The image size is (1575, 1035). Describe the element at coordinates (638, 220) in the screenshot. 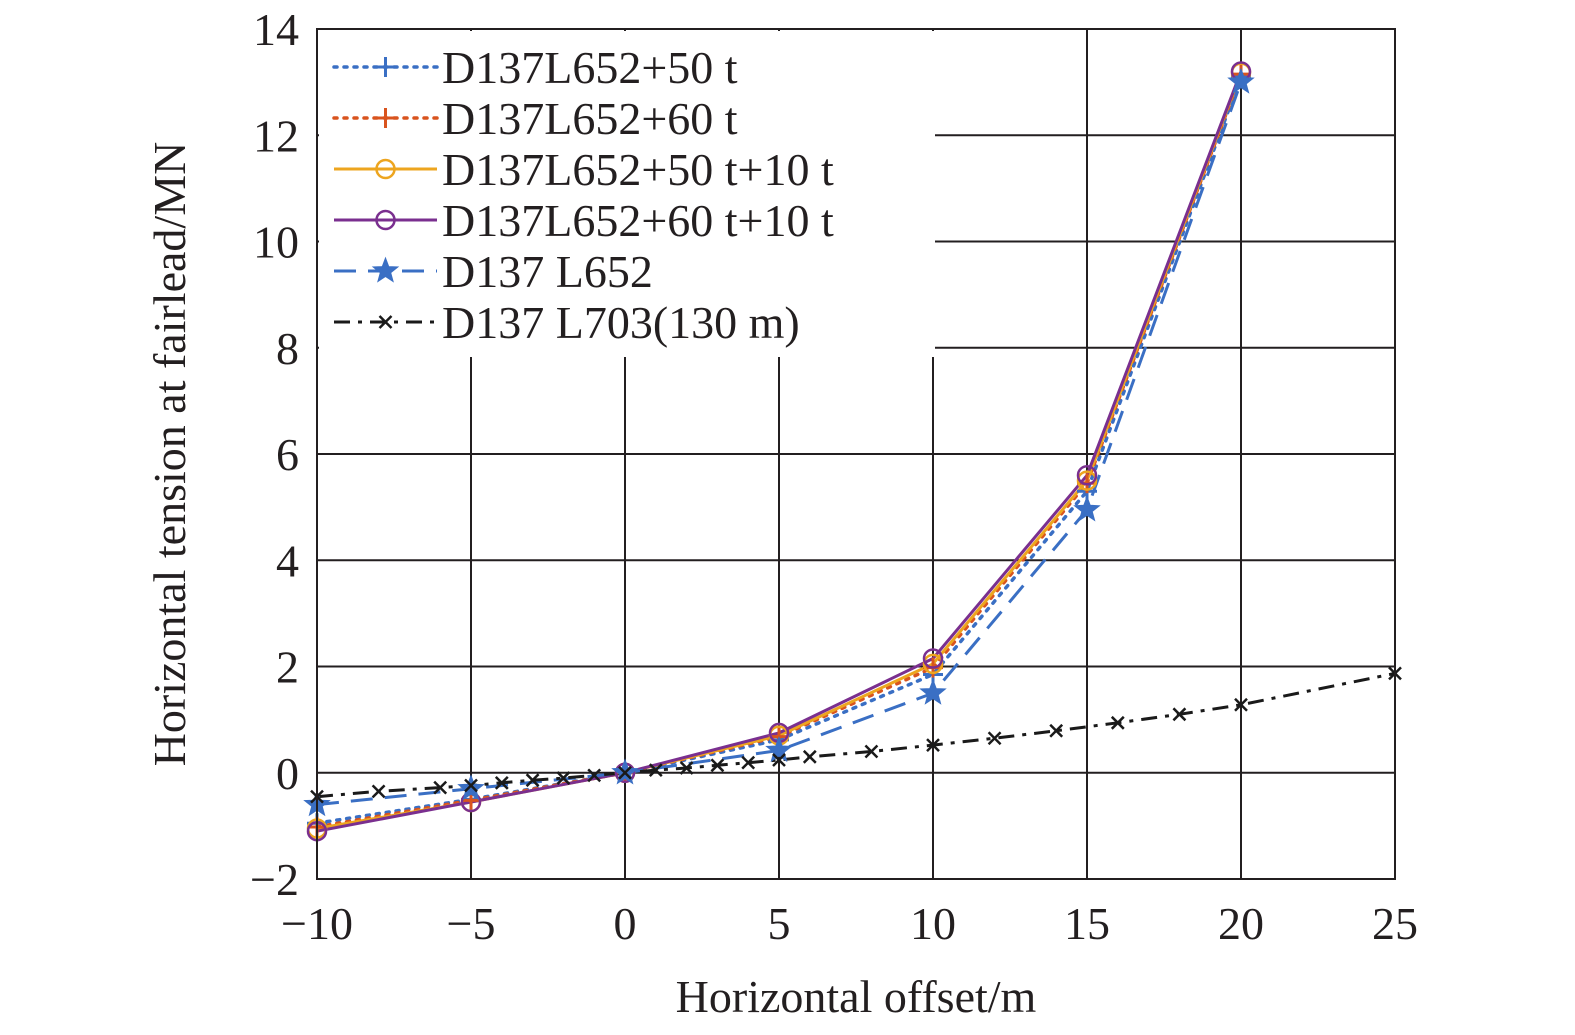

I see `legend-label-4: D137L652+60 t+10 t` at that location.